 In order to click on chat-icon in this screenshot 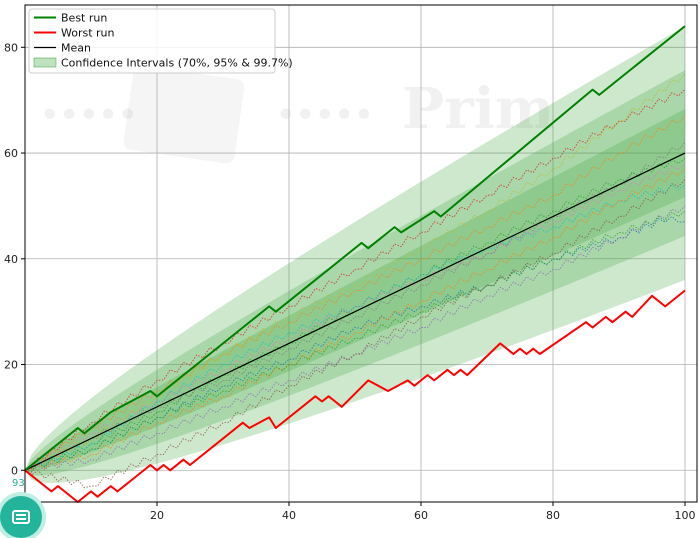, I will do `click(21, 517)`.